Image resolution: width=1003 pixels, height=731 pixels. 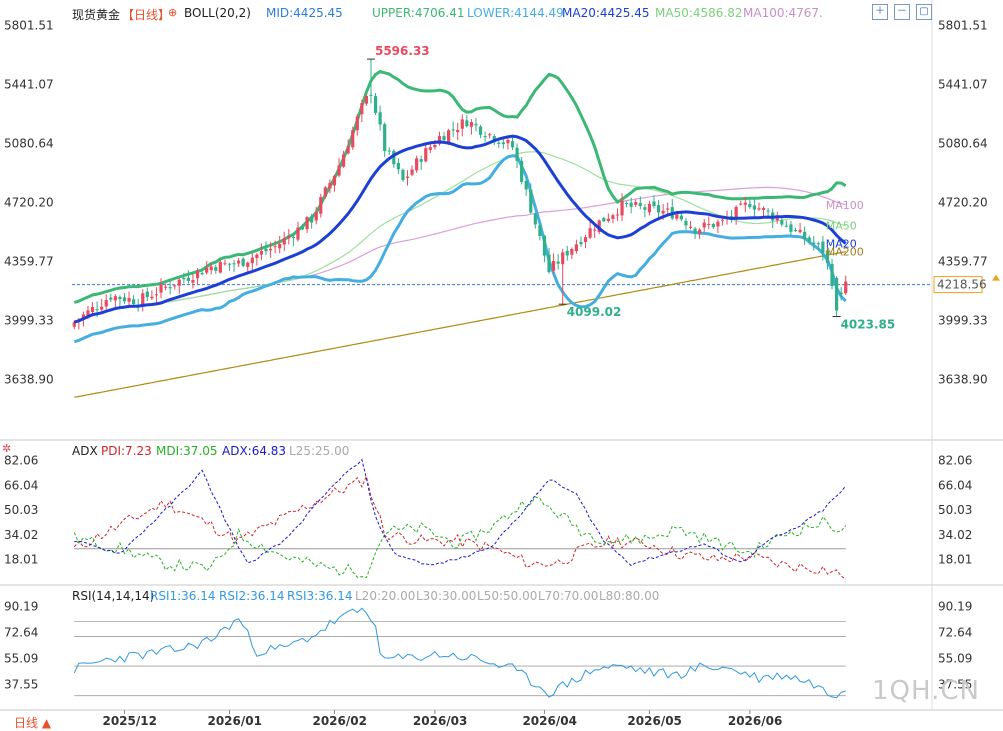 I want to click on rsi-y-tick-right: 90.19, so click(x=955, y=607).